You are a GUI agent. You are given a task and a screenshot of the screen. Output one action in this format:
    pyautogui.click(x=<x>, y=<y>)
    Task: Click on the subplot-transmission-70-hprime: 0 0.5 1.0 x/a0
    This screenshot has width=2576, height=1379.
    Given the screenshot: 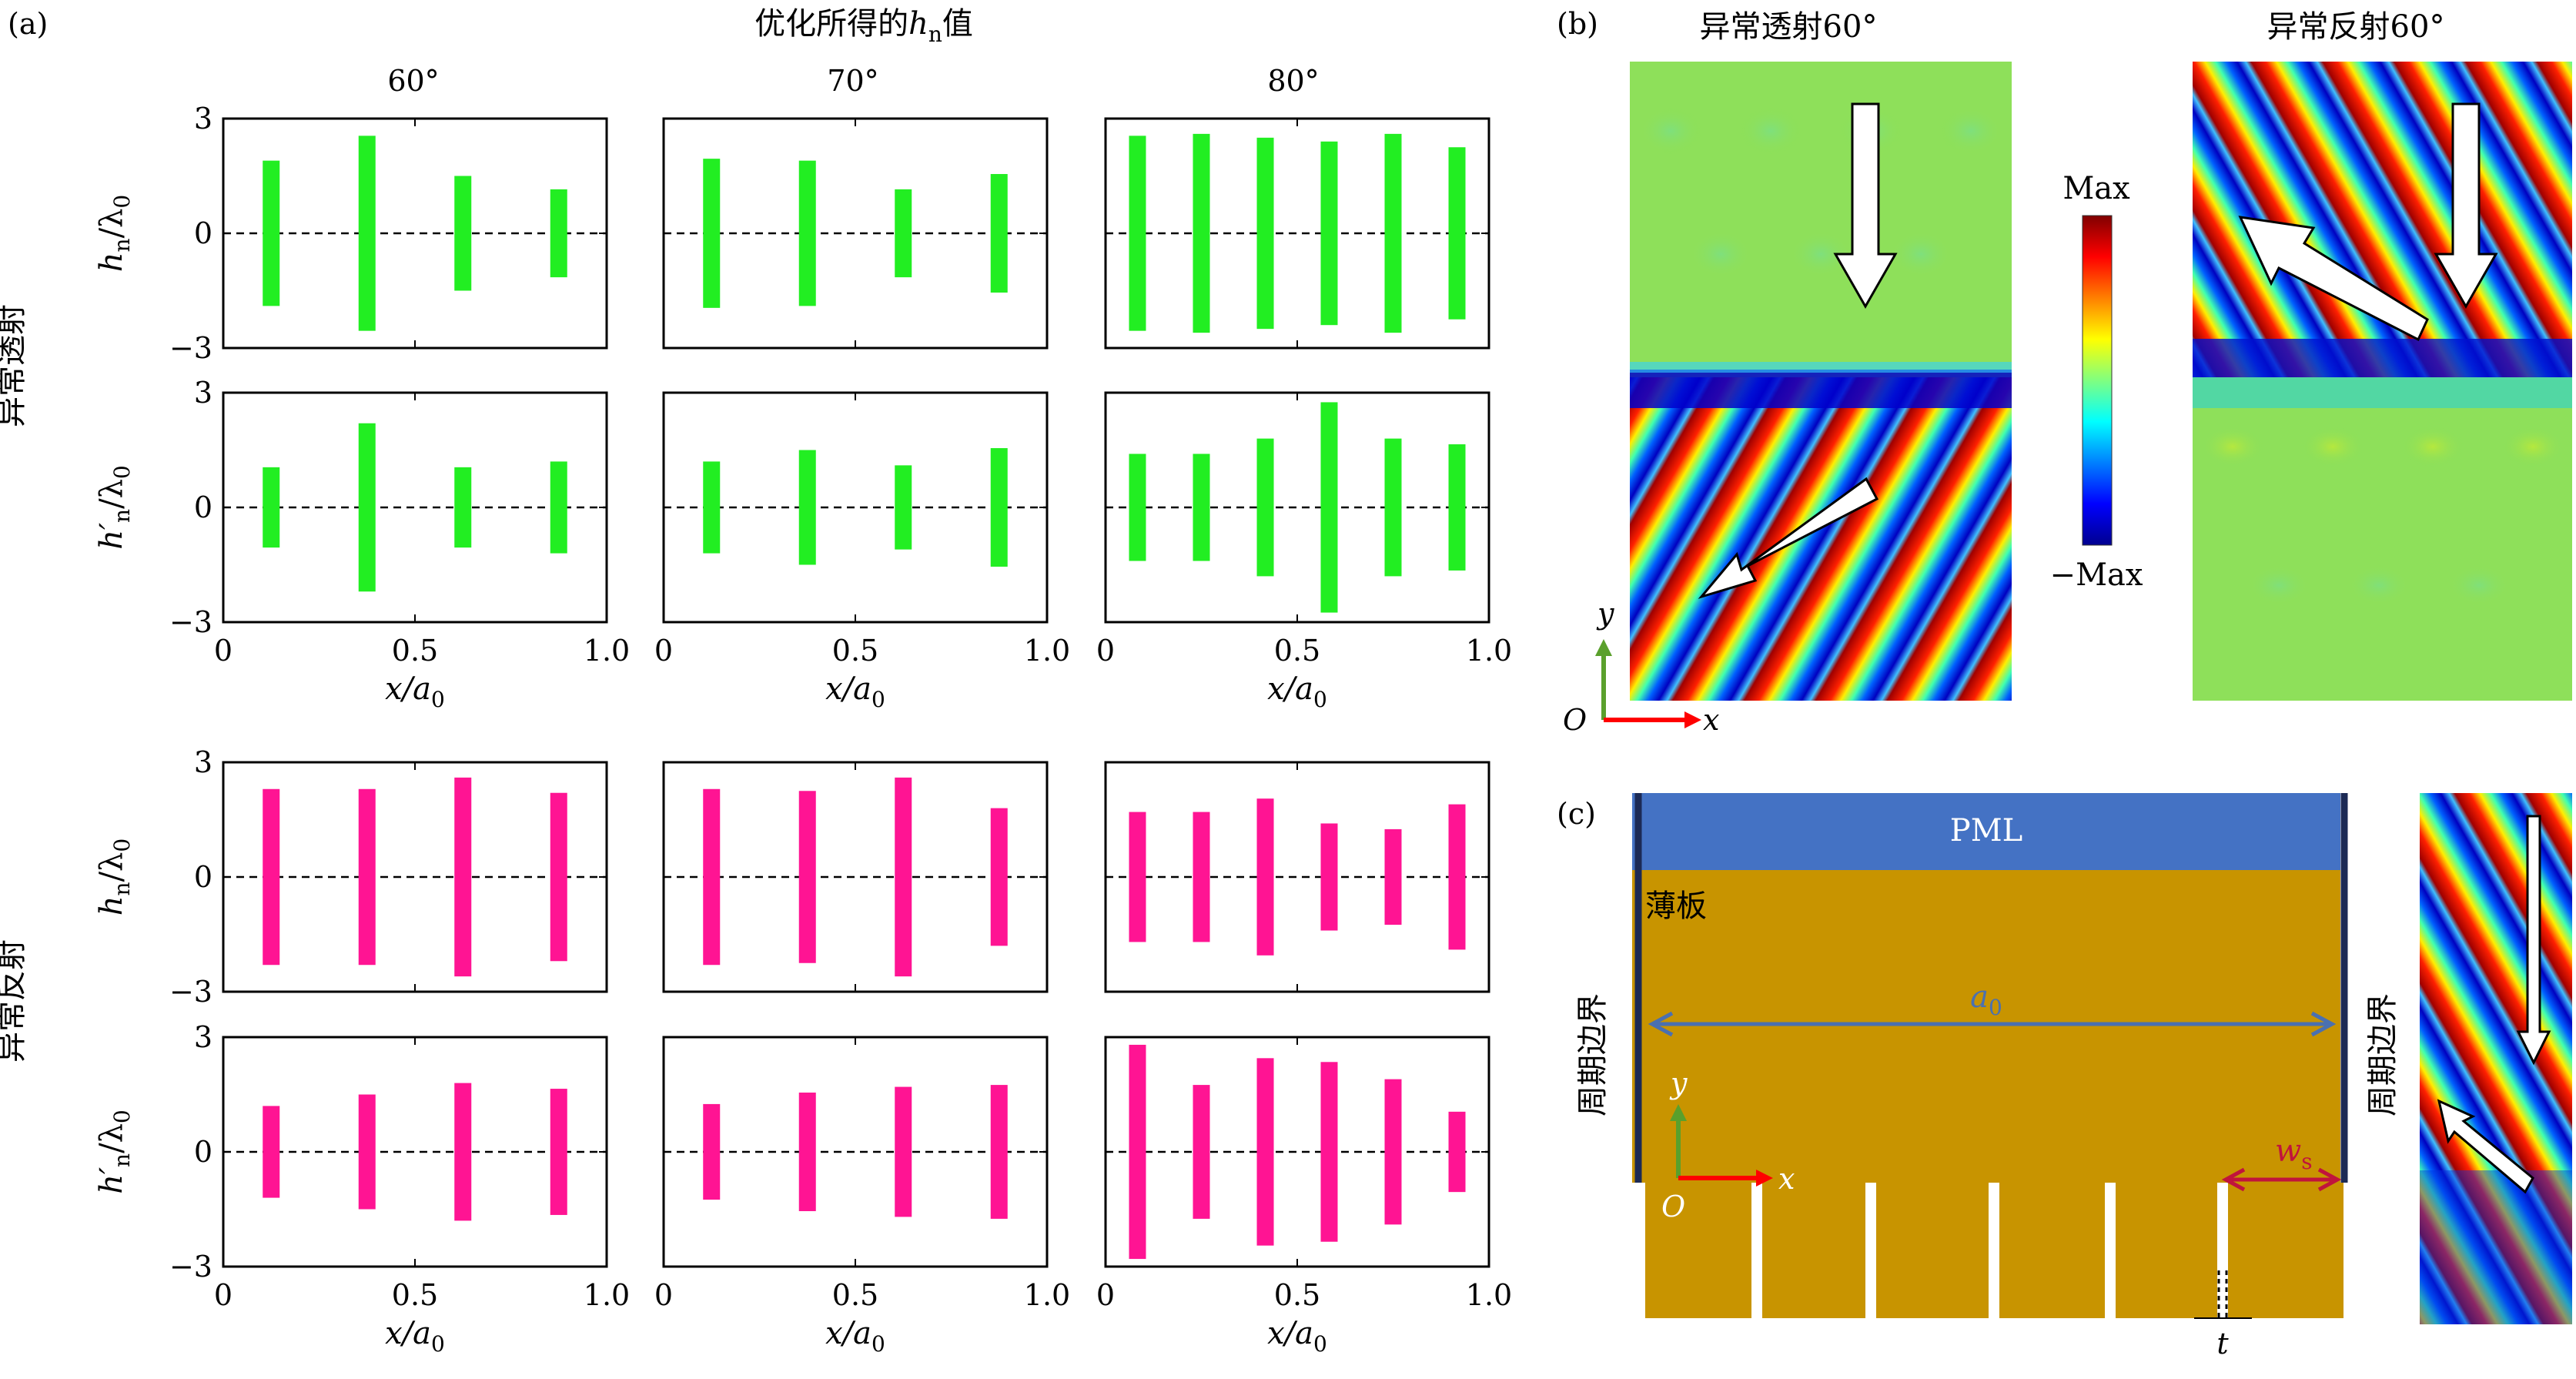 What is the action you would take?
    pyautogui.click(x=862, y=551)
    